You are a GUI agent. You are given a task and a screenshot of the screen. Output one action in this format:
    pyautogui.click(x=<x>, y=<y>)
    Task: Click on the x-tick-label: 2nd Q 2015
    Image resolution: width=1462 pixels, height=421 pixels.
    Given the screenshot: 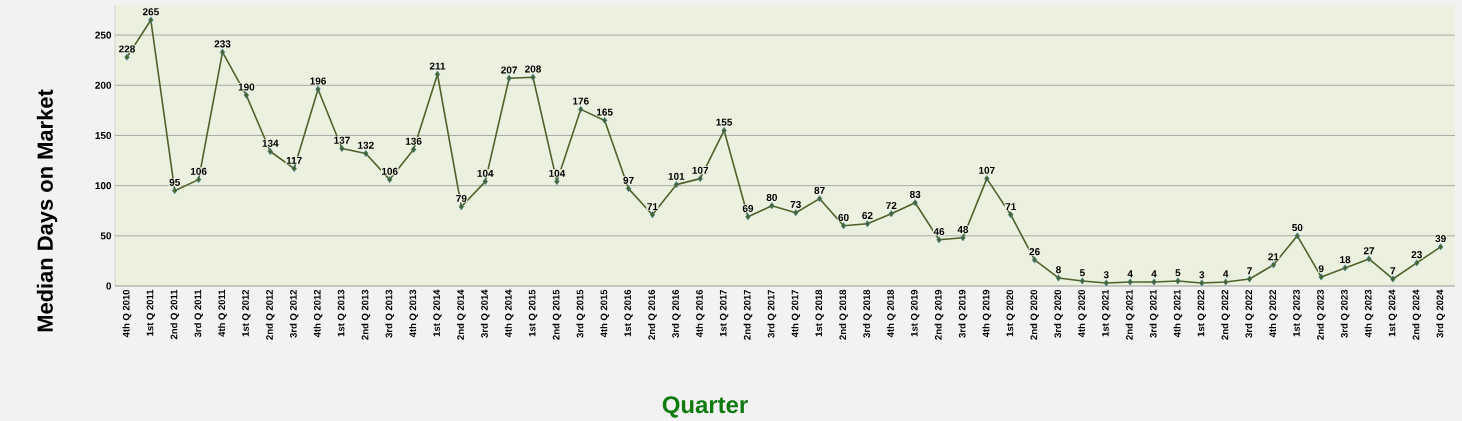 What is the action you would take?
    pyautogui.click(x=557, y=314)
    